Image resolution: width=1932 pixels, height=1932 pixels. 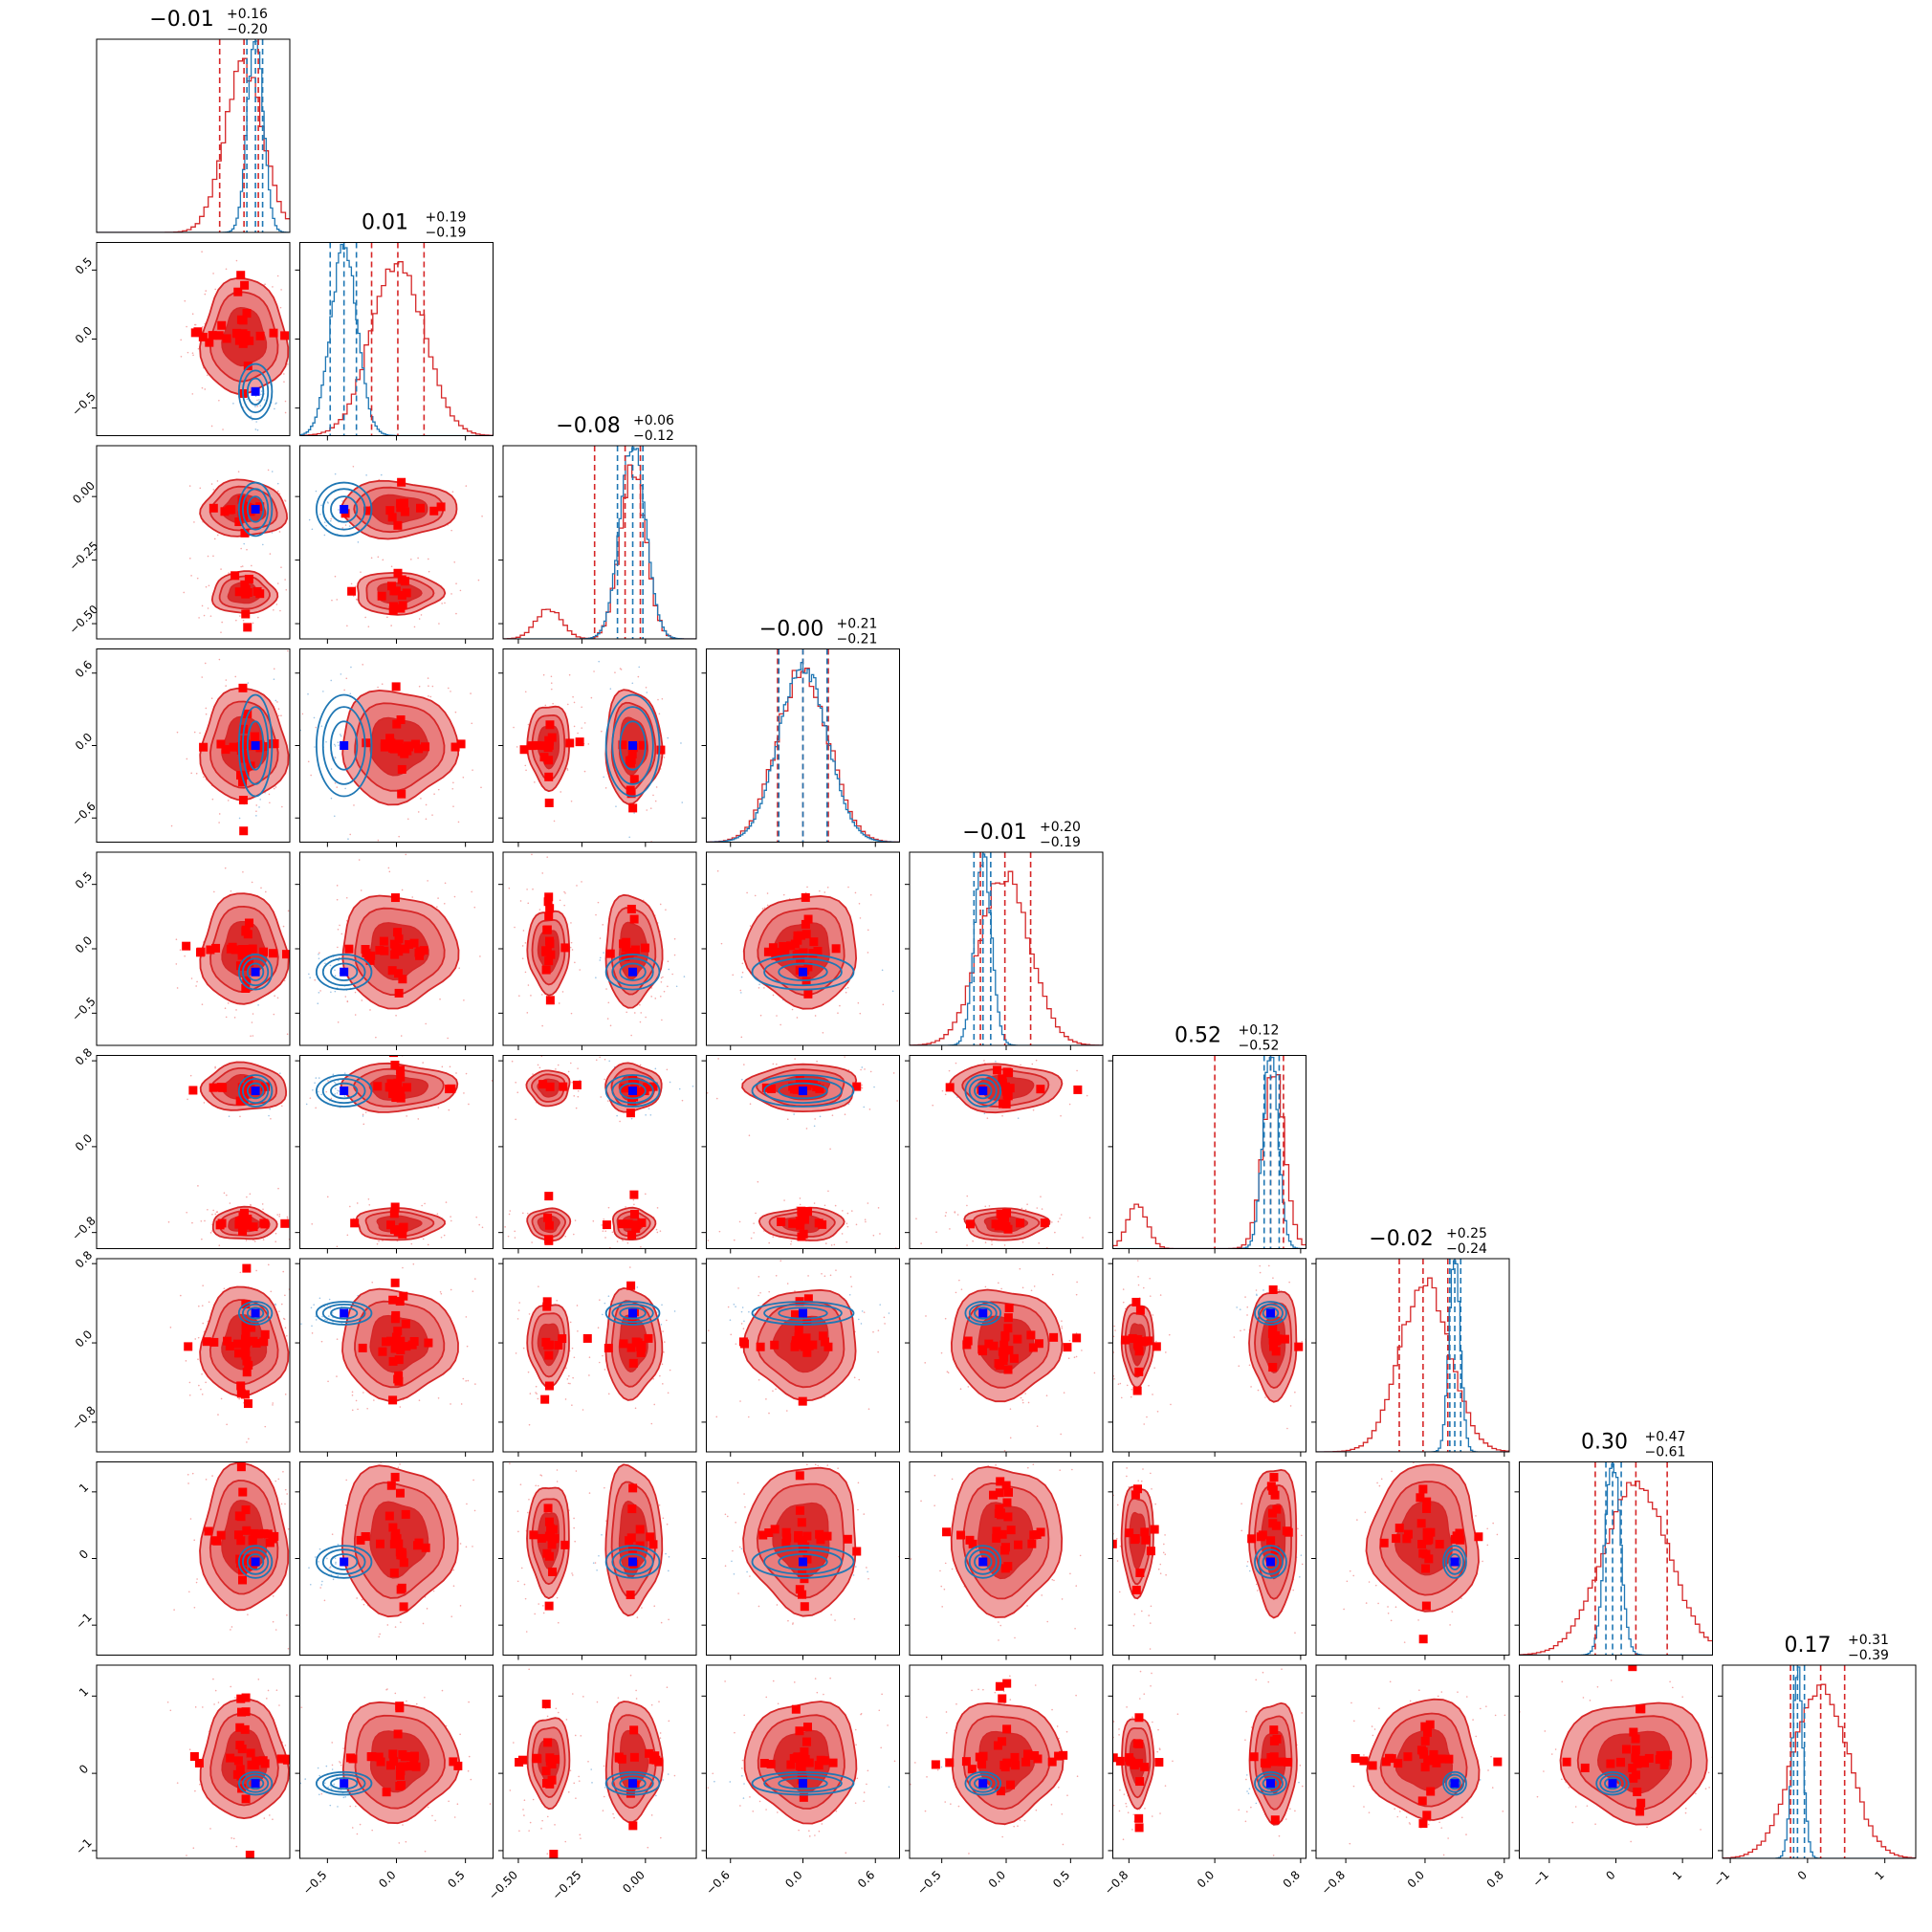 What do you see at coordinates (633, 1313) in the screenshot?
I see `blue-marker` at bounding box center [633, 1313].